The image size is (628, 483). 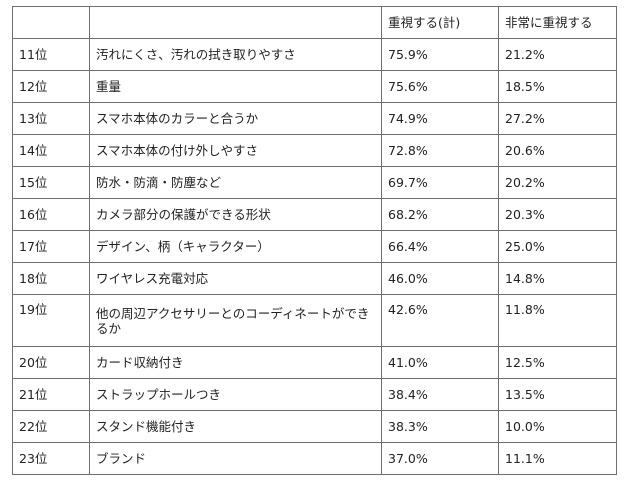 I want to click on header-row: 重視する(計) 非常に重視する, so click(x=314, y=22).